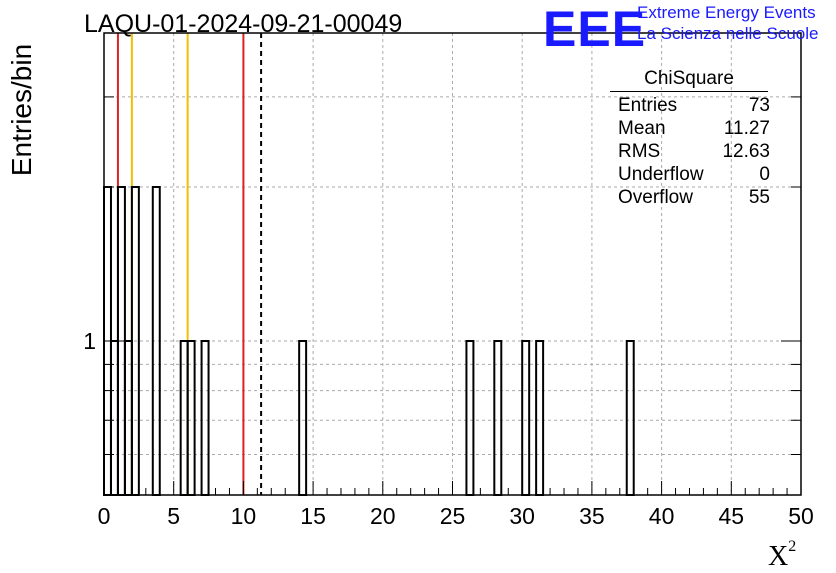 This screenshot has width=836, height=573. Describe the element at coordinates (661, 174) in the screenshot. I see `stats-label: Underflow` at that location.